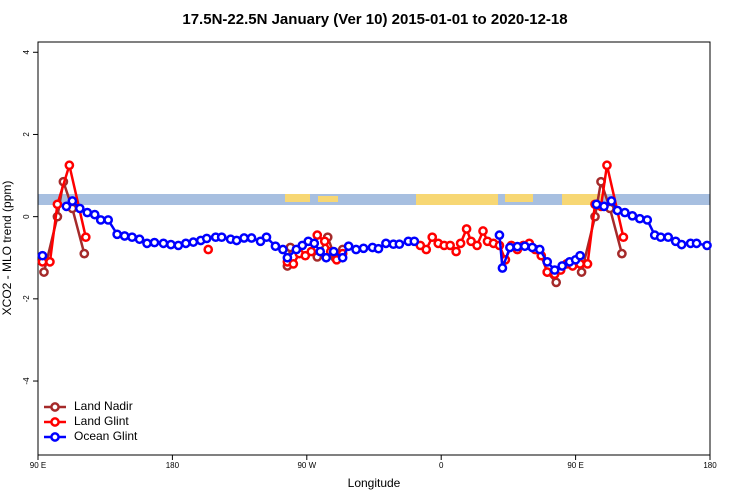  What do you see at coordinates (374, 483) in the screenshot?
I see `x-axis-label: Longitude` at bounding box center [374, 483].